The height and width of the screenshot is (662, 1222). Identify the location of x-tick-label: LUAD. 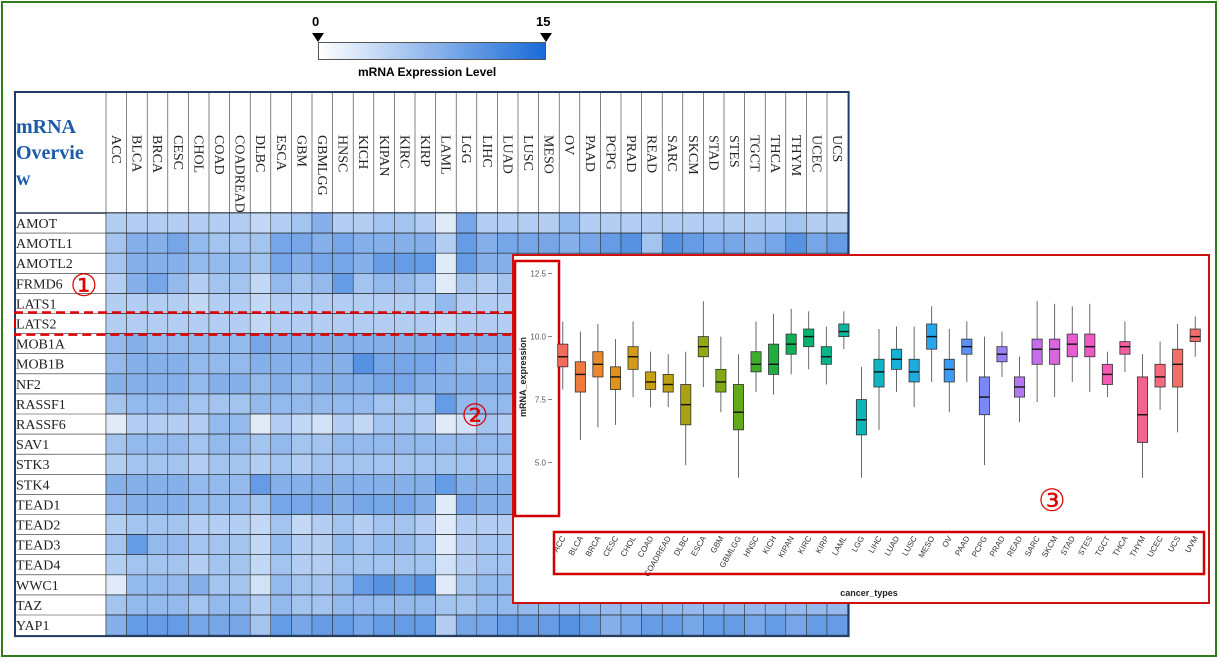
(892, 545).